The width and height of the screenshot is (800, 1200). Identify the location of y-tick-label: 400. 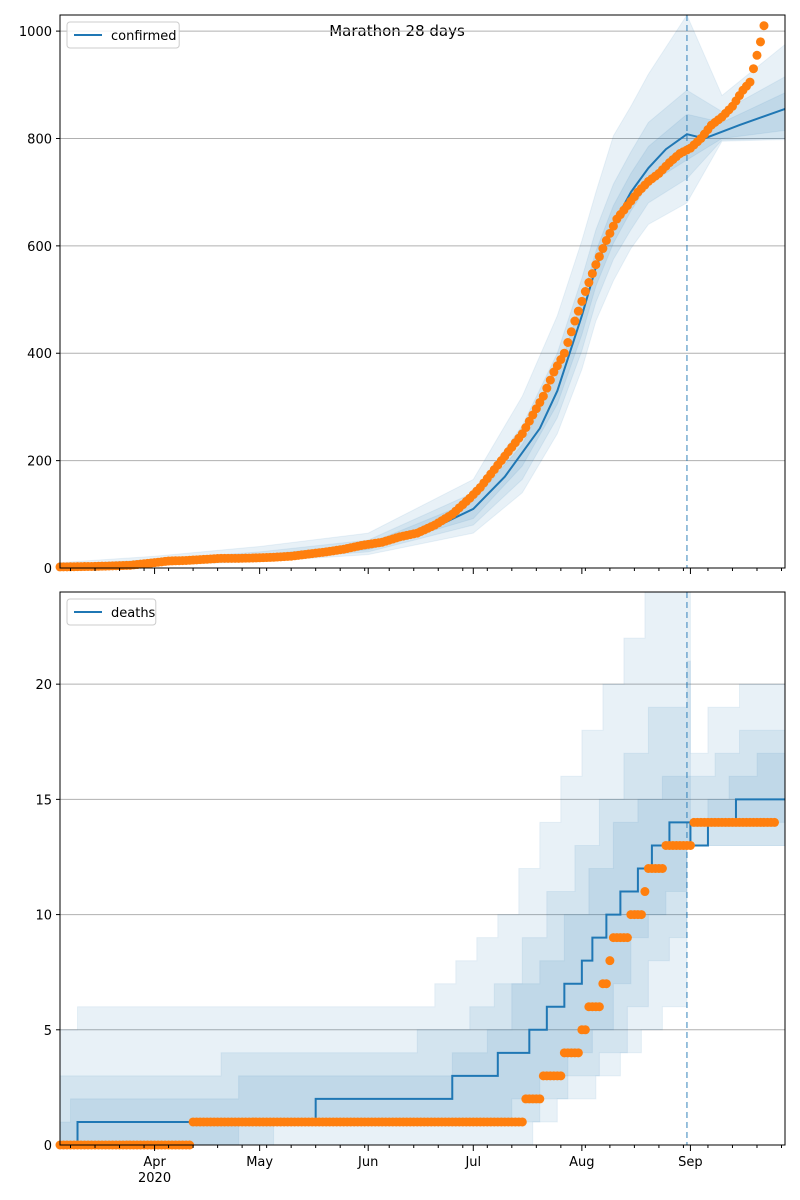
(39, 354).